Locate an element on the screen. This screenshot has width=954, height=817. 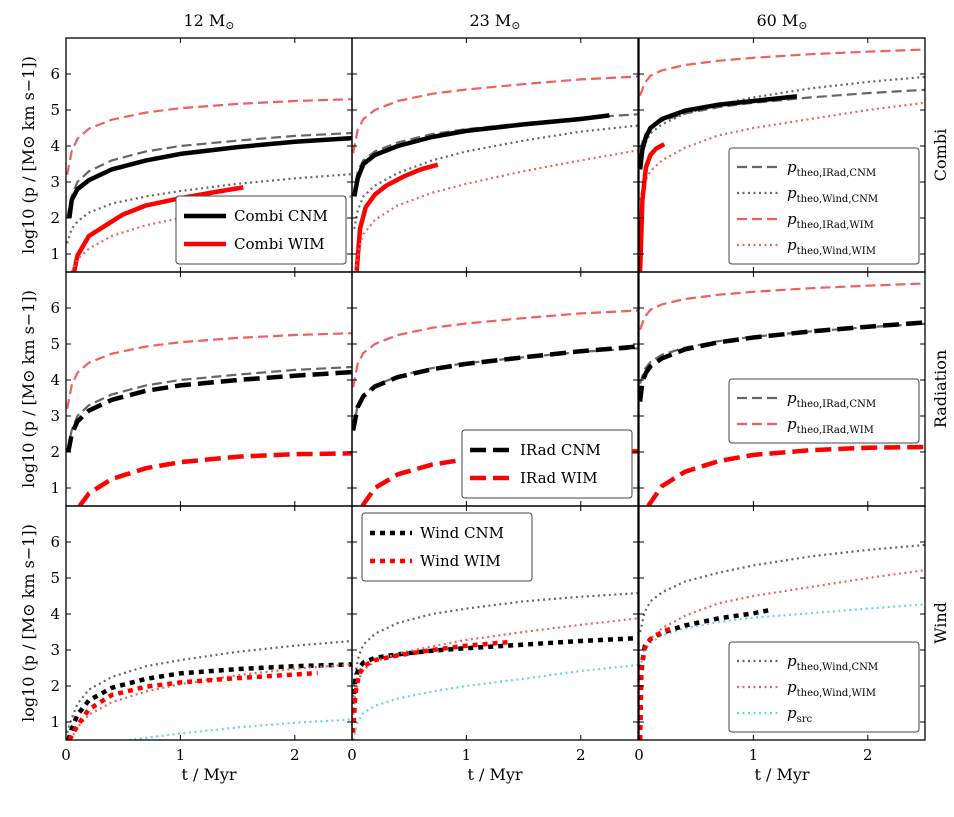
legend-label: psrc is located at coordinates (800, 714).